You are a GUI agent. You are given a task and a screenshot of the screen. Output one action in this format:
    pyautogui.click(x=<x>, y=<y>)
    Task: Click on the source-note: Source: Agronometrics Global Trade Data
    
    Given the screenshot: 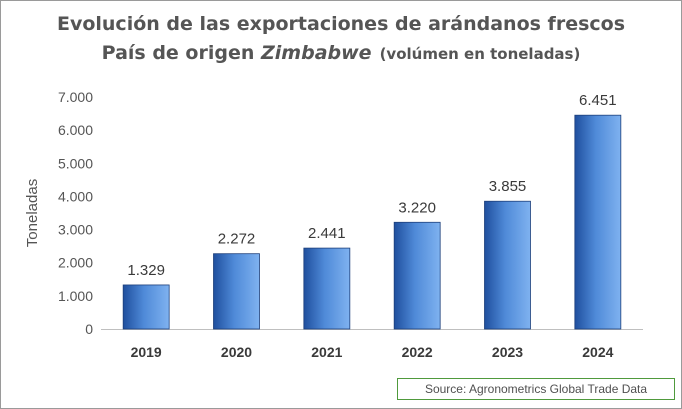 What is the action you would take?
    pyautogui.click(x=536, y=389)
    